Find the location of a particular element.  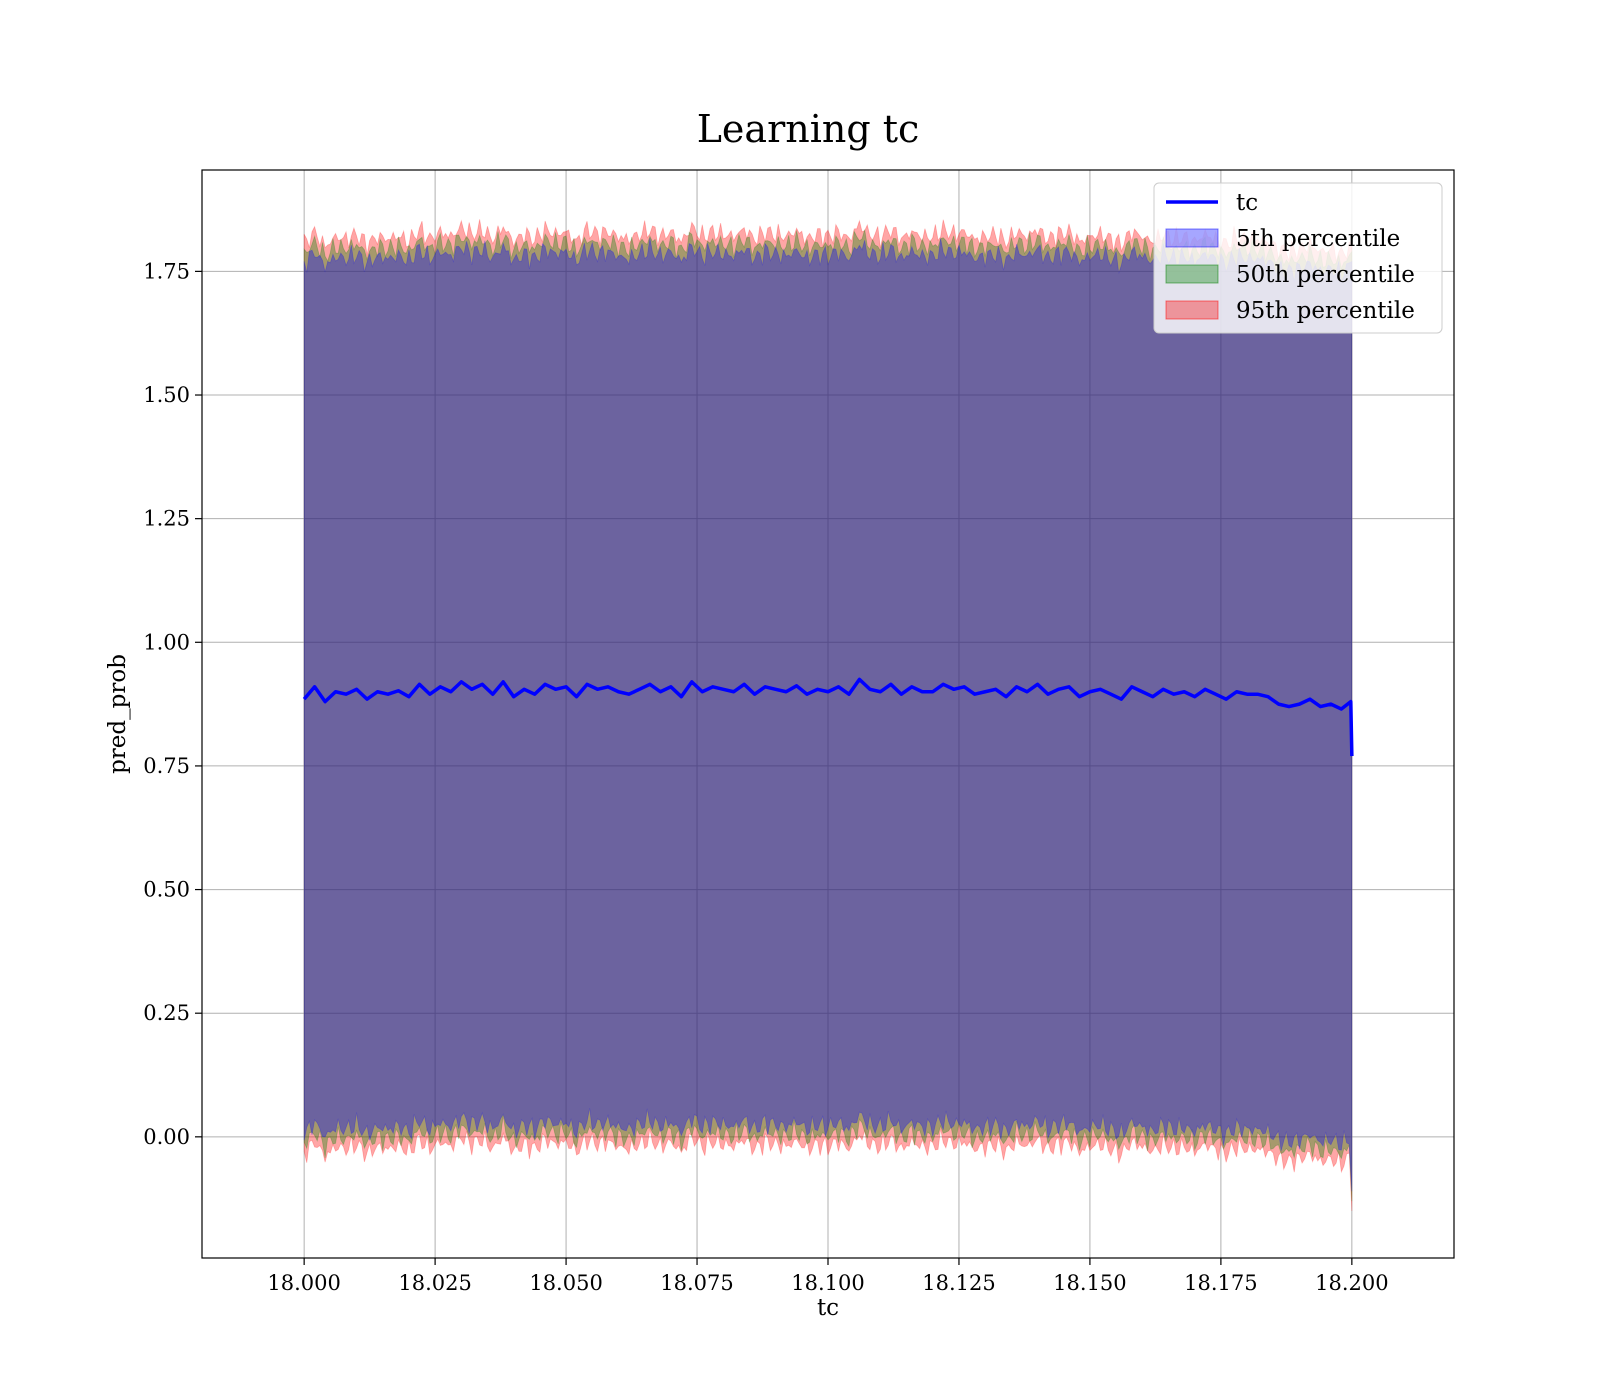

x-tick-label: 18.200 is located at coordinates (1351, 1283).